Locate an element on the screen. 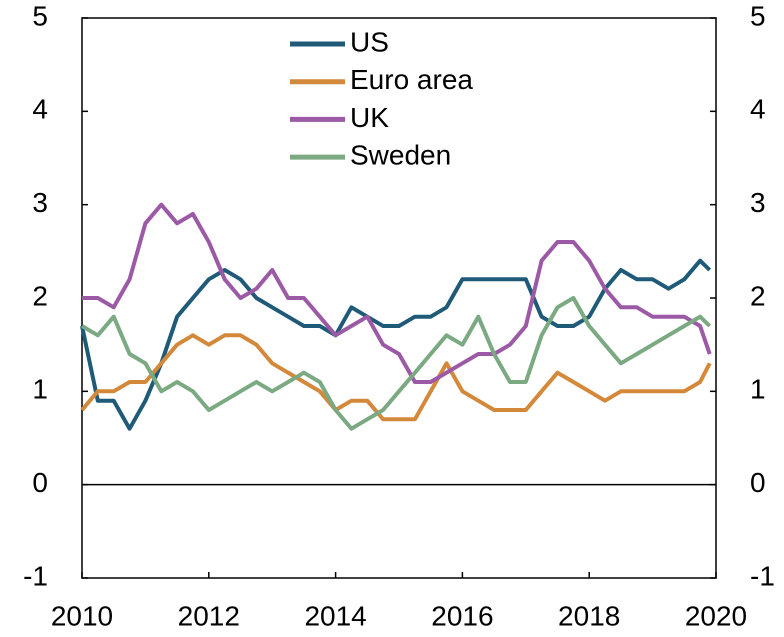 The width and height of the screenshot is (784, 637). legend-label: US is located at coordinates (369, 41).